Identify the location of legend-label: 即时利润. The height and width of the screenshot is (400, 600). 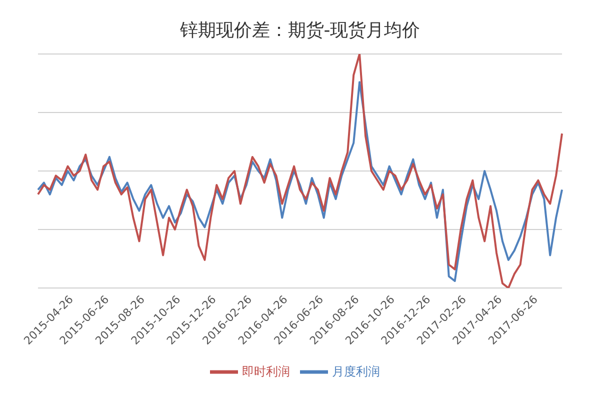
(266, 371).